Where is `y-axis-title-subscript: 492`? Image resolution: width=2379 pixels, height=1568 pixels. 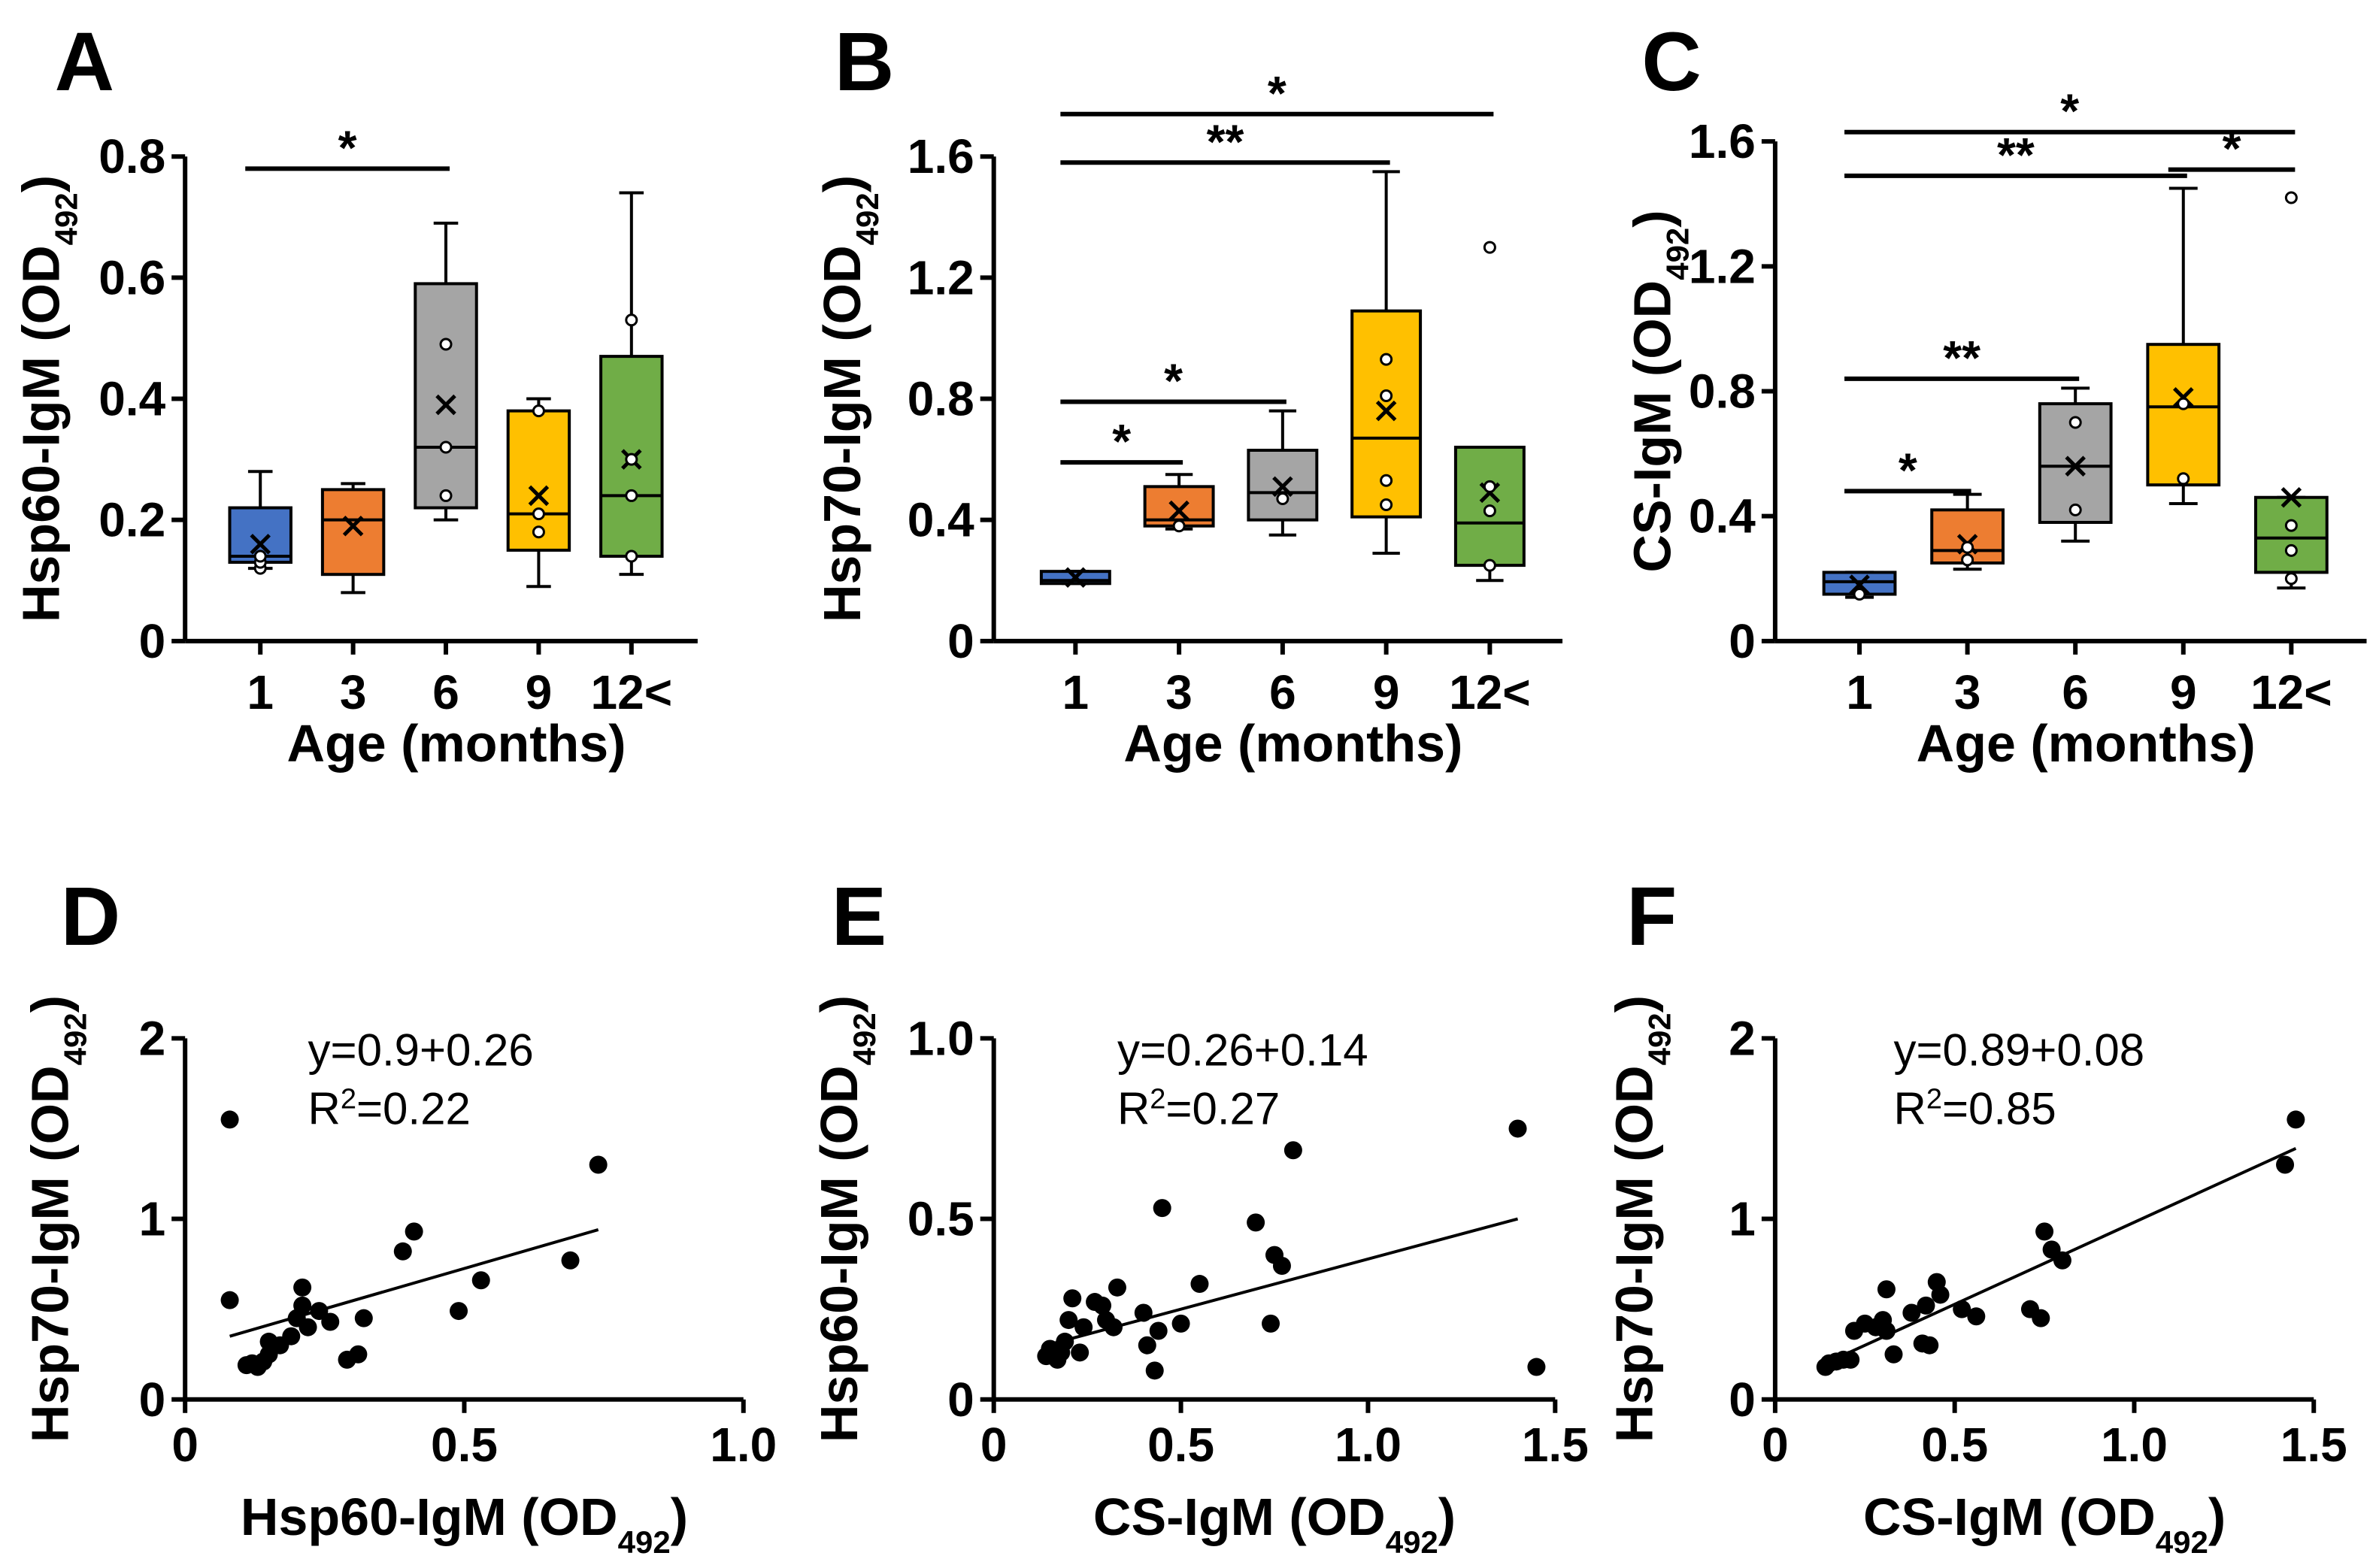 y-axis-title-subscript: 492 is located at coordinates (867, 218).